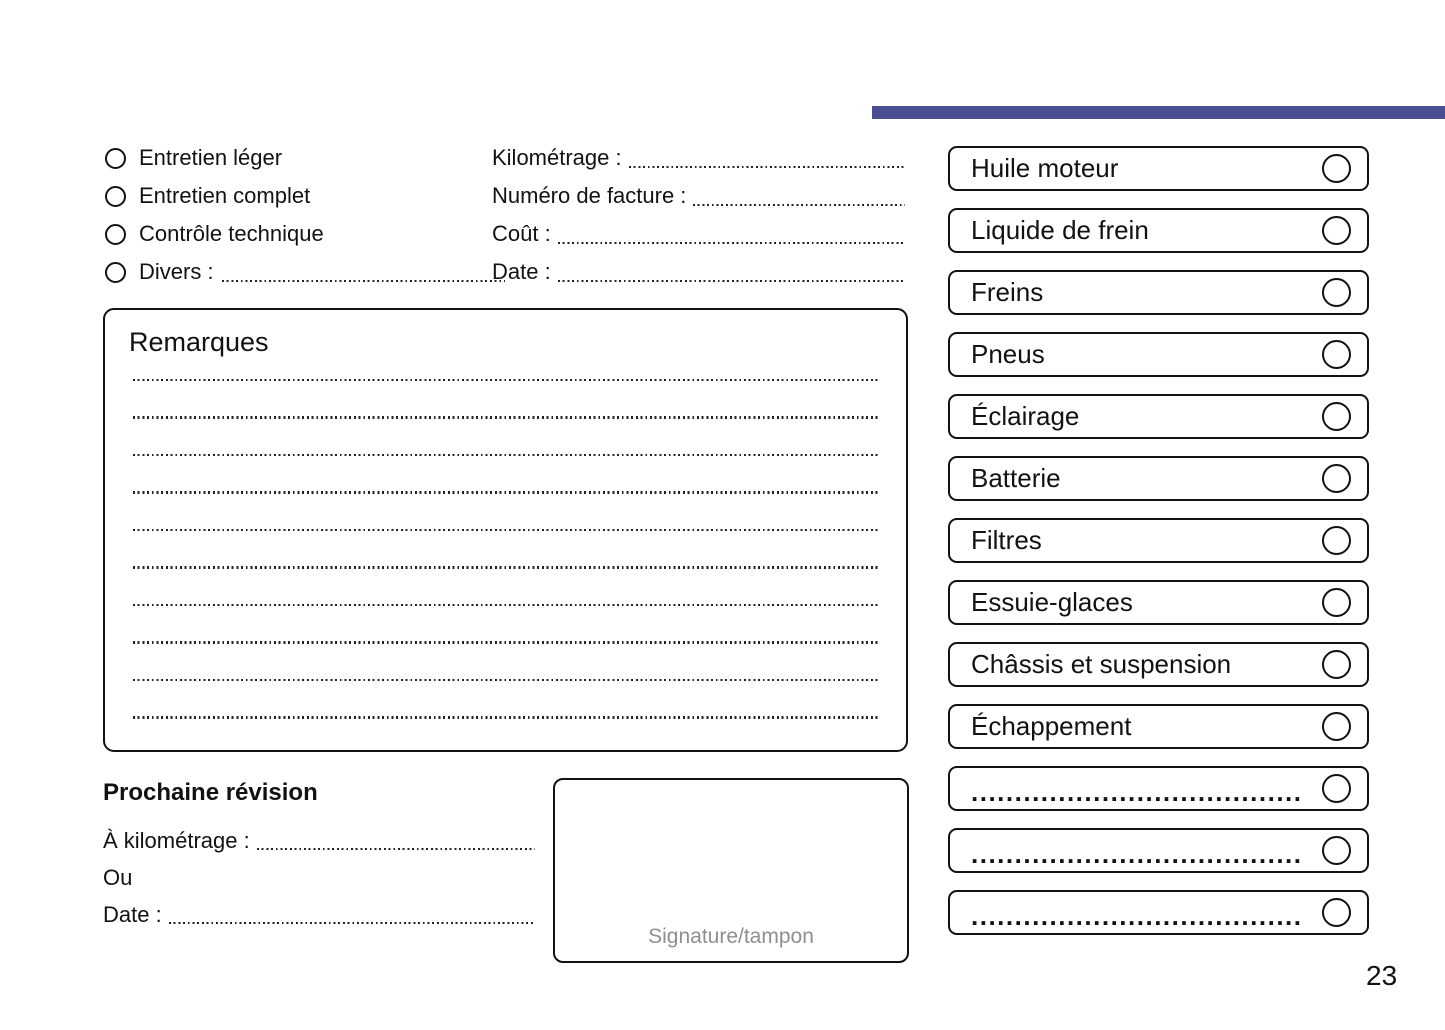 This screenshot has height=1030, width=1445. I want to click on field-label: Kilométrage :, so click(557, 157).